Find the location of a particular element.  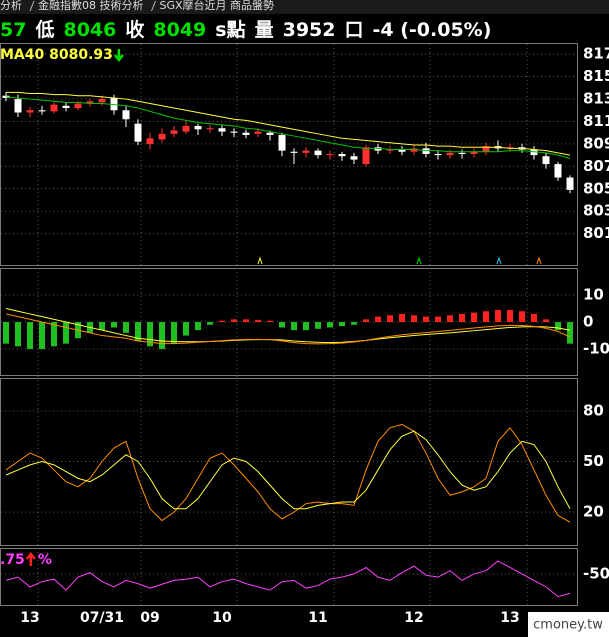

legend-unit: % is located at coordinates (45, 560).